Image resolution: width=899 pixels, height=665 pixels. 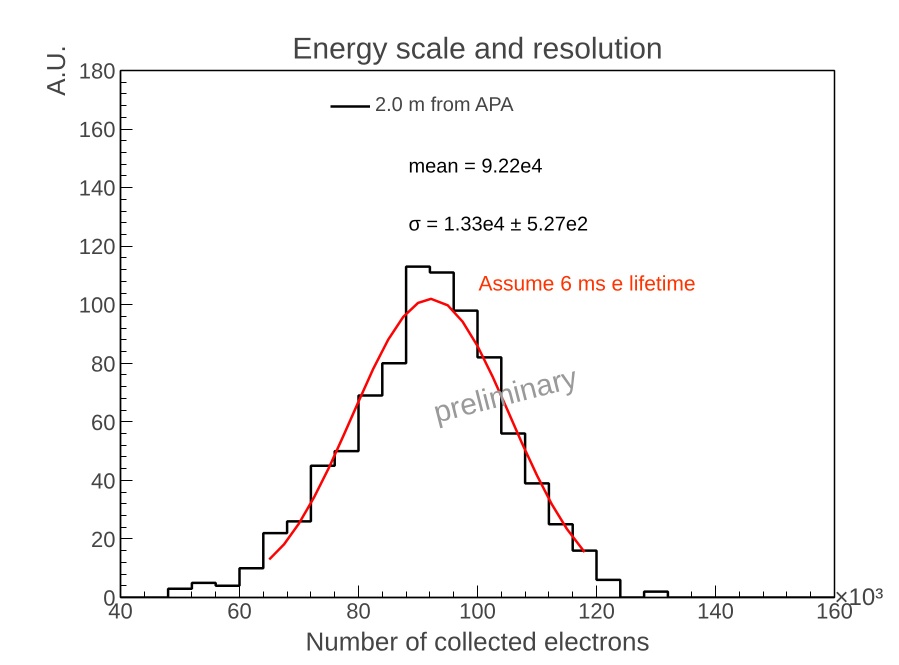 I want to click on x-tick-label: 120, so click(x=596, y=611).